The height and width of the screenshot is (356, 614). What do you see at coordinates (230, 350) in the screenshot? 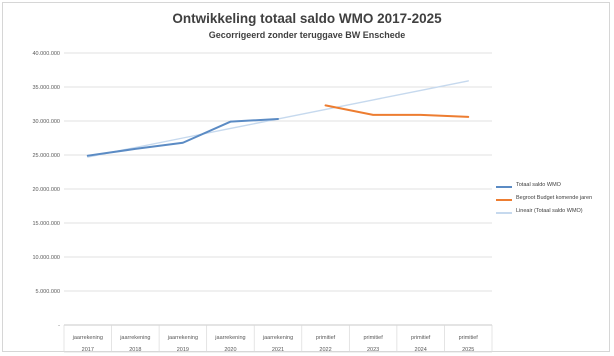
I see `x-tick-label: 2020` at bounding box center [230, 350].